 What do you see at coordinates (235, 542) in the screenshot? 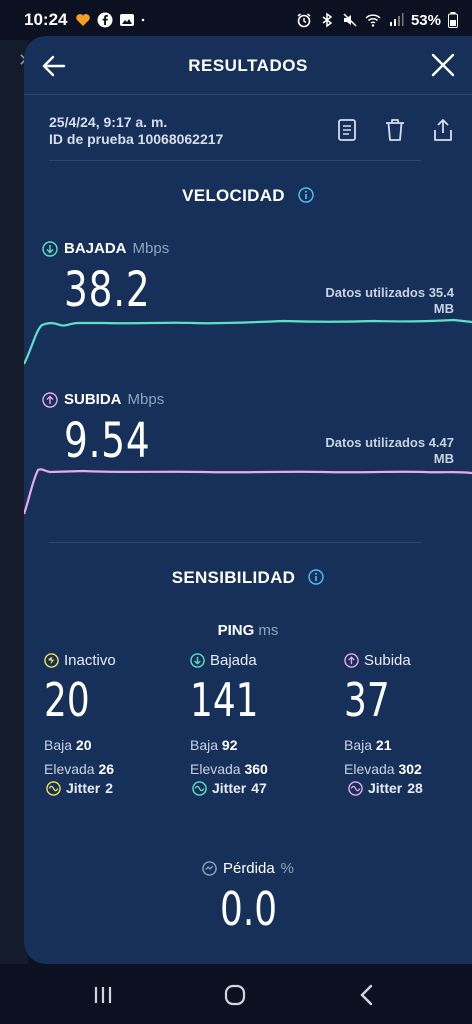
I see `section-divider` at bounding box center [235, 542].